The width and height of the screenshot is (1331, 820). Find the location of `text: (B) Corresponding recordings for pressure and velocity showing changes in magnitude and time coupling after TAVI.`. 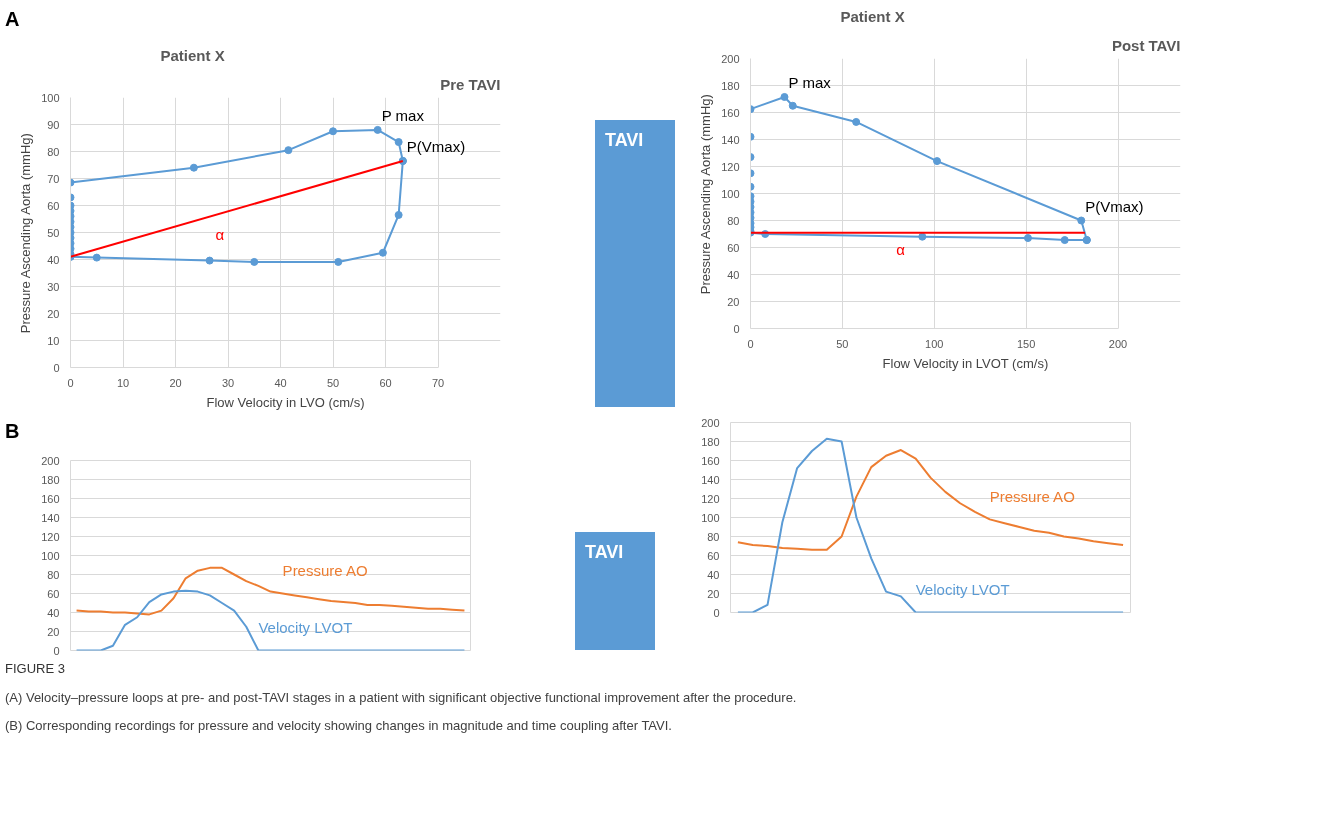

text: (B) Corresponding recordings for pressure and velocity showing changes in magnitude and time coupling after TAVI. is located at coordinates (338, 726).